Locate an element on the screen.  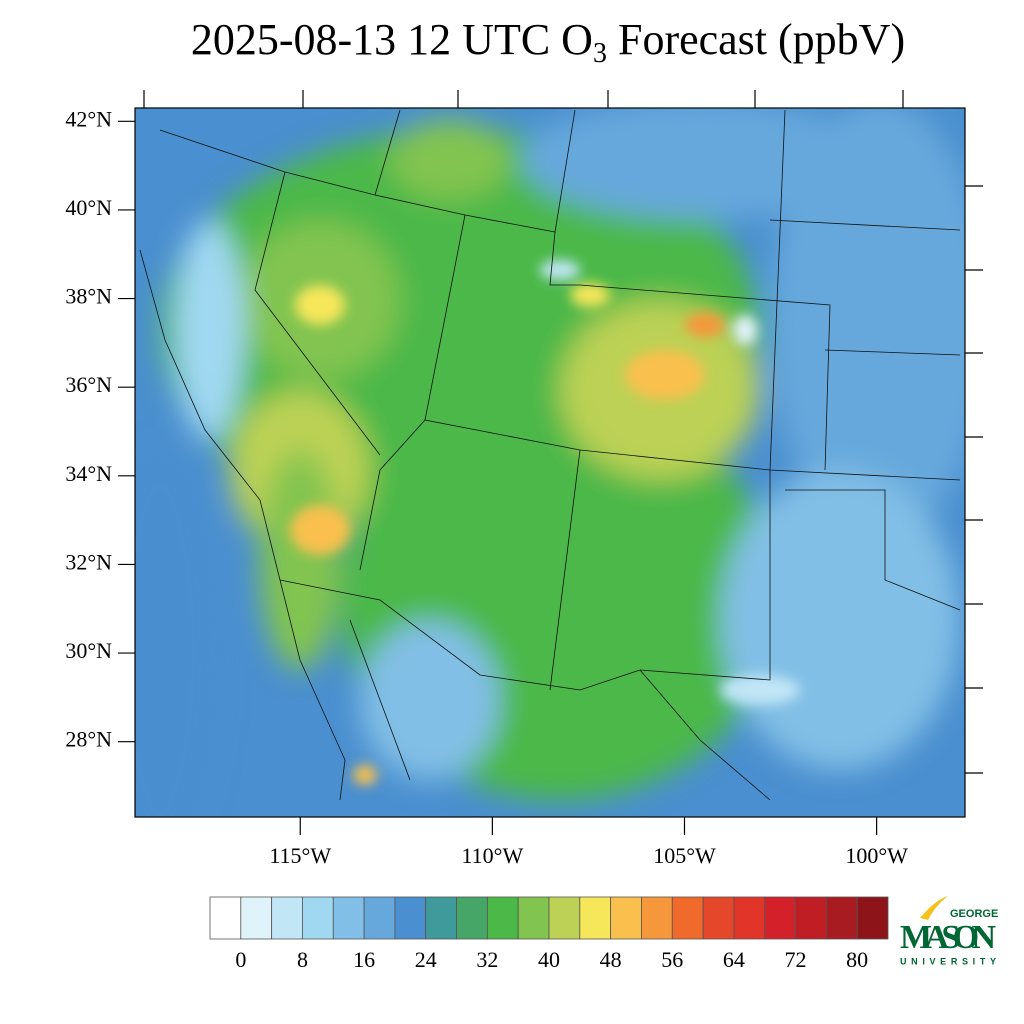
colorbar-label: 32 is located at coordinates (487, 959).